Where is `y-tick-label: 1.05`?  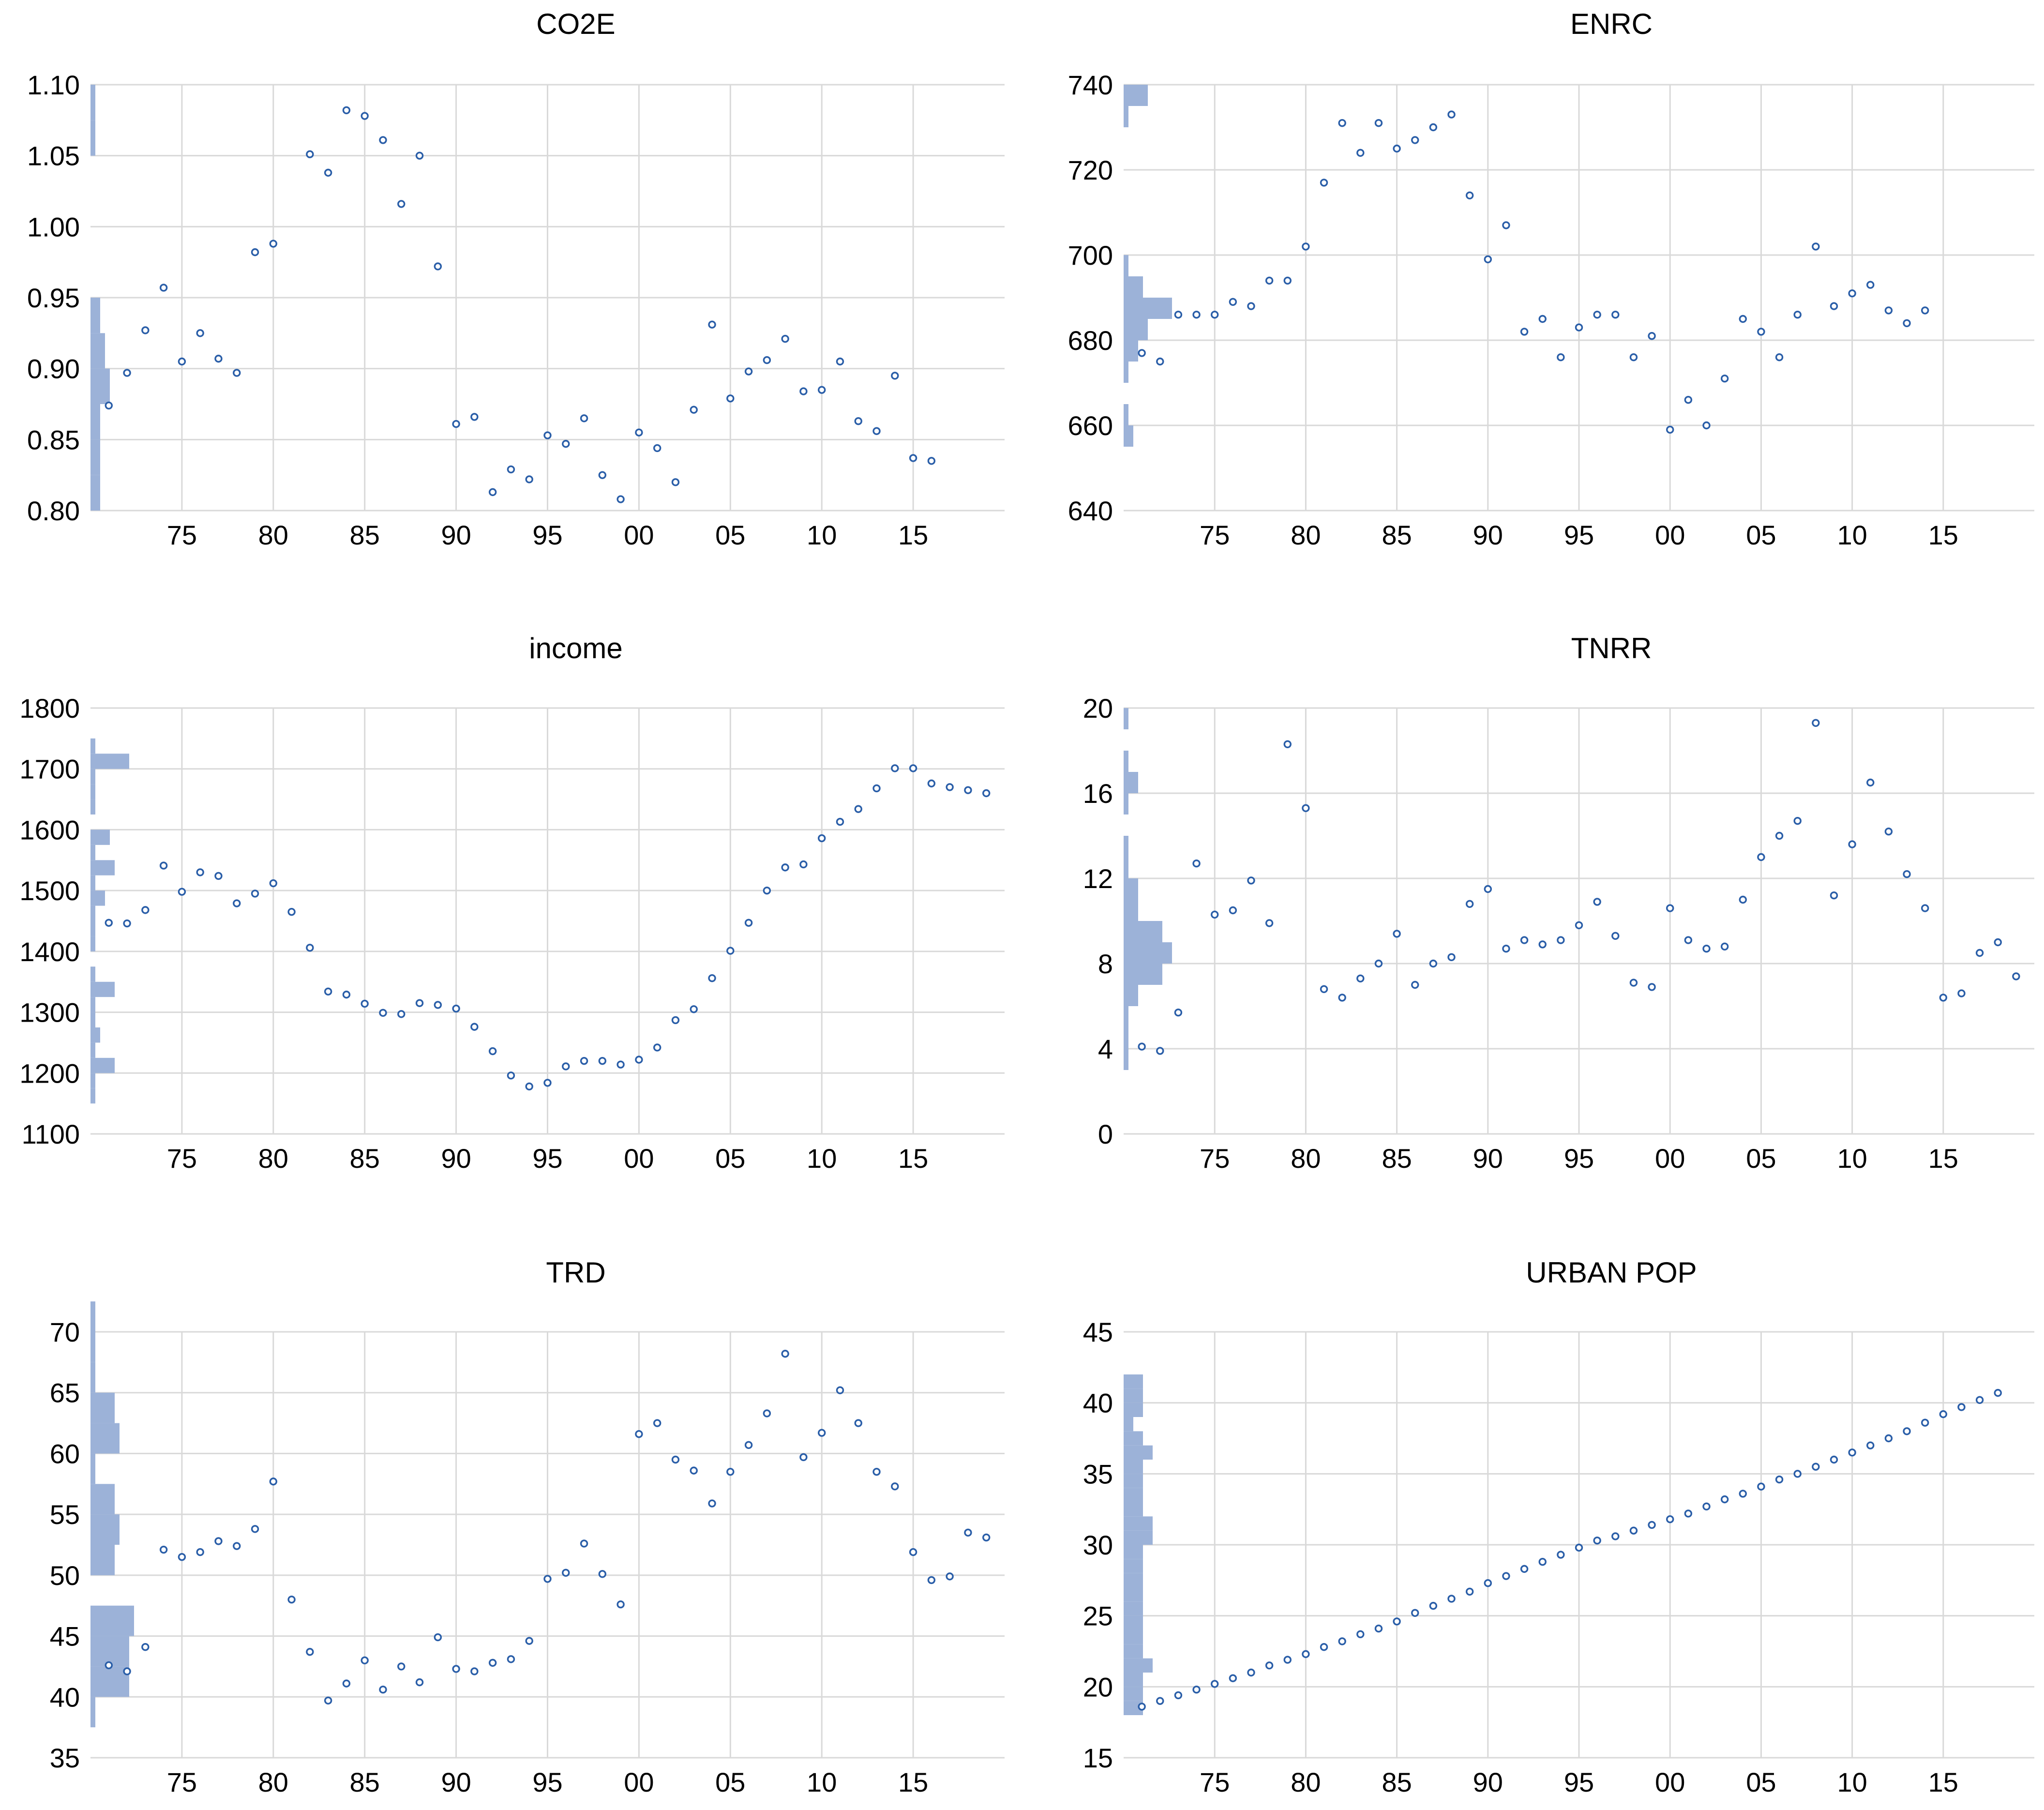 y-tick-label: 1.05 is located at coordinates (53, 156).